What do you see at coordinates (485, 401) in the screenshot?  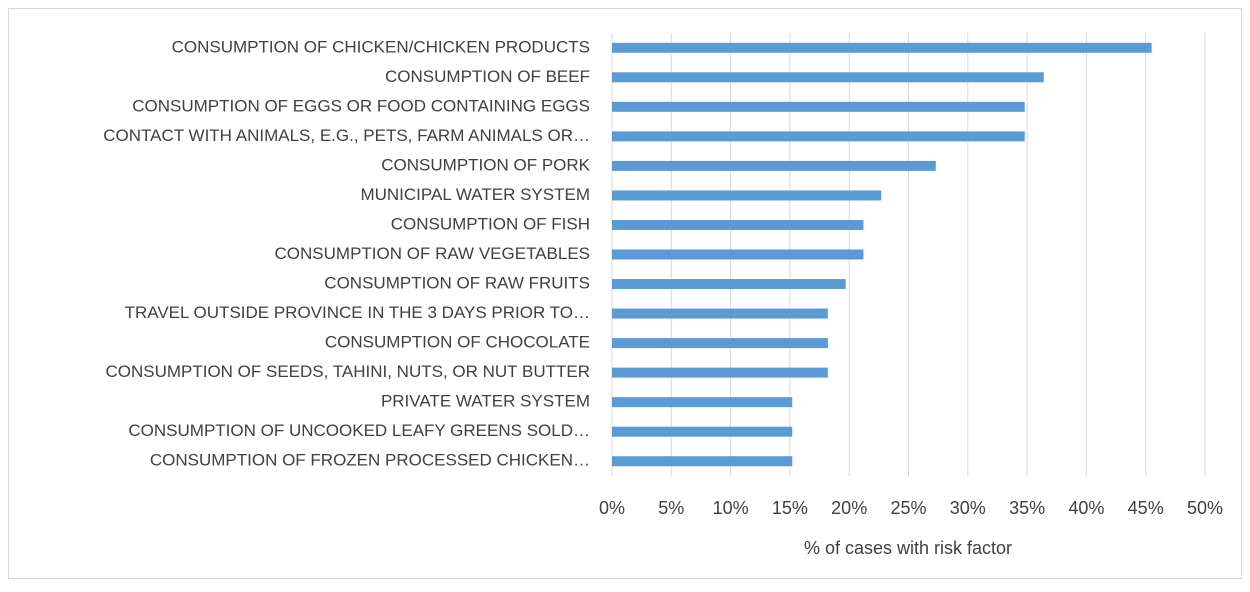 I see `y-tick-label: PRIVATE WATER SYSTEM` at bounding box center [485, 401].